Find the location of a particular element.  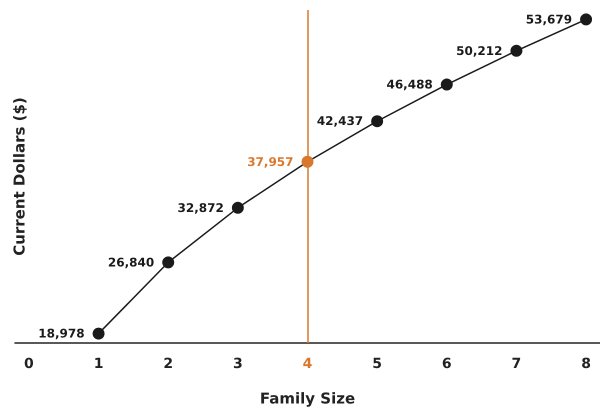

x-tick-label: 2 is located at coordinates (168, 364).